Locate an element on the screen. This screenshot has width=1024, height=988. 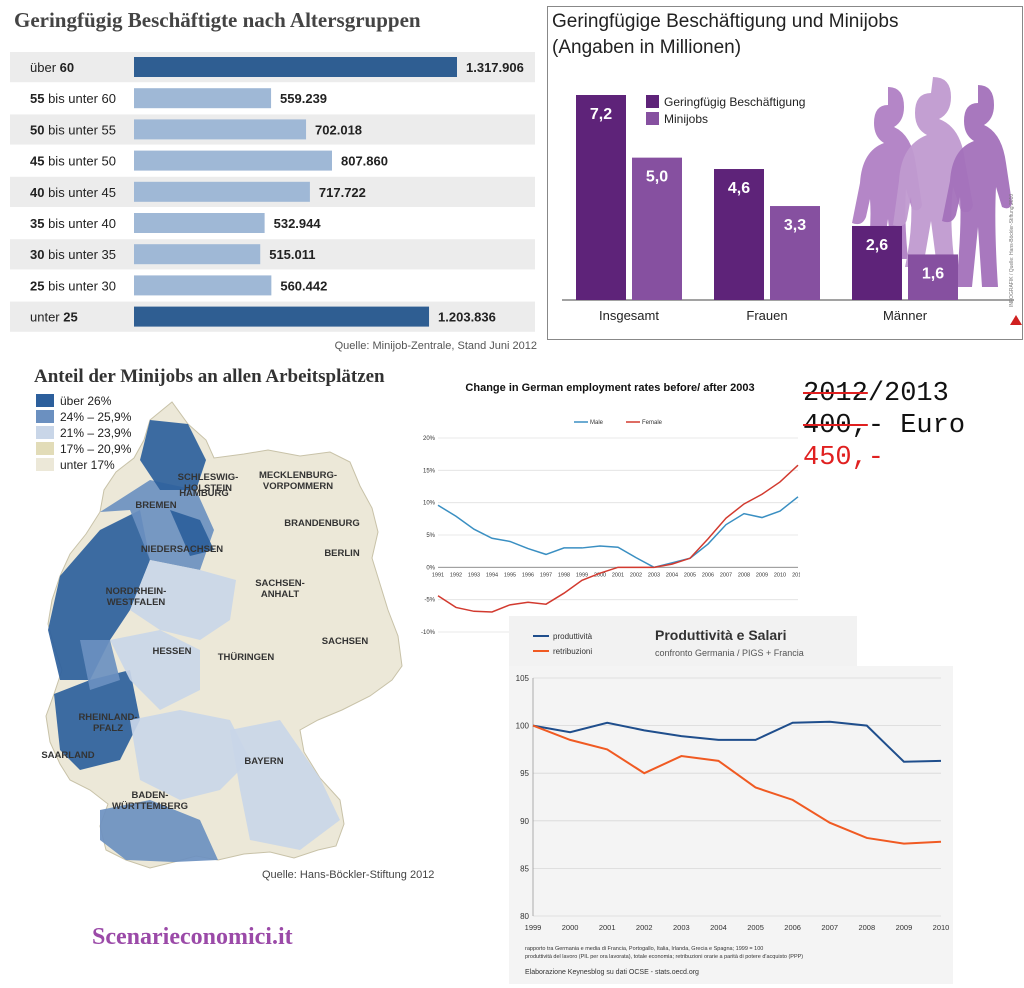
category-label: Insgesamt is located at coordinates (629, 315).